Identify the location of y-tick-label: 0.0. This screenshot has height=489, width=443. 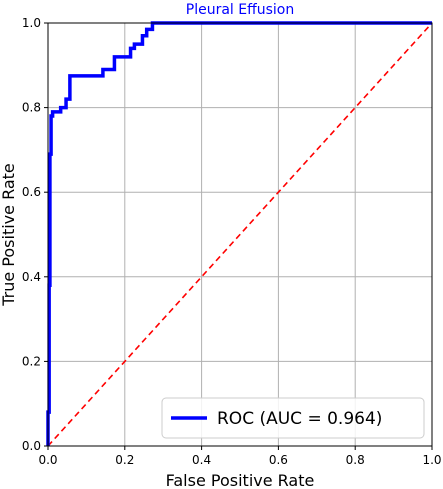
(31, 446).